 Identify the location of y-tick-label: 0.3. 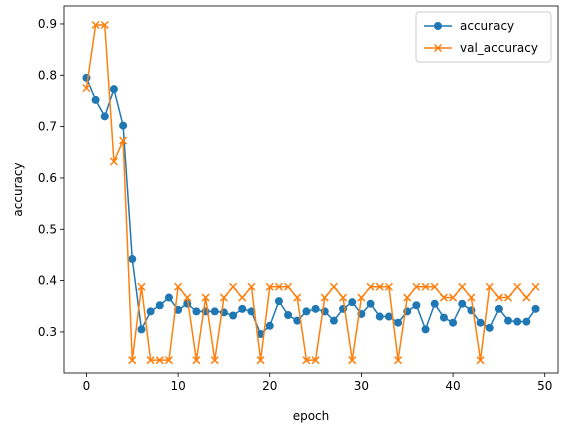
(47, 332).